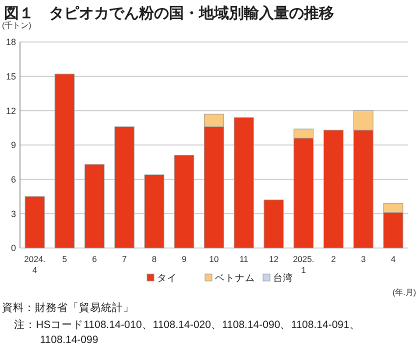  Describe the element at coordinates (13, 248) in the screenshot. I see `y-tick-label: 0` at that location.